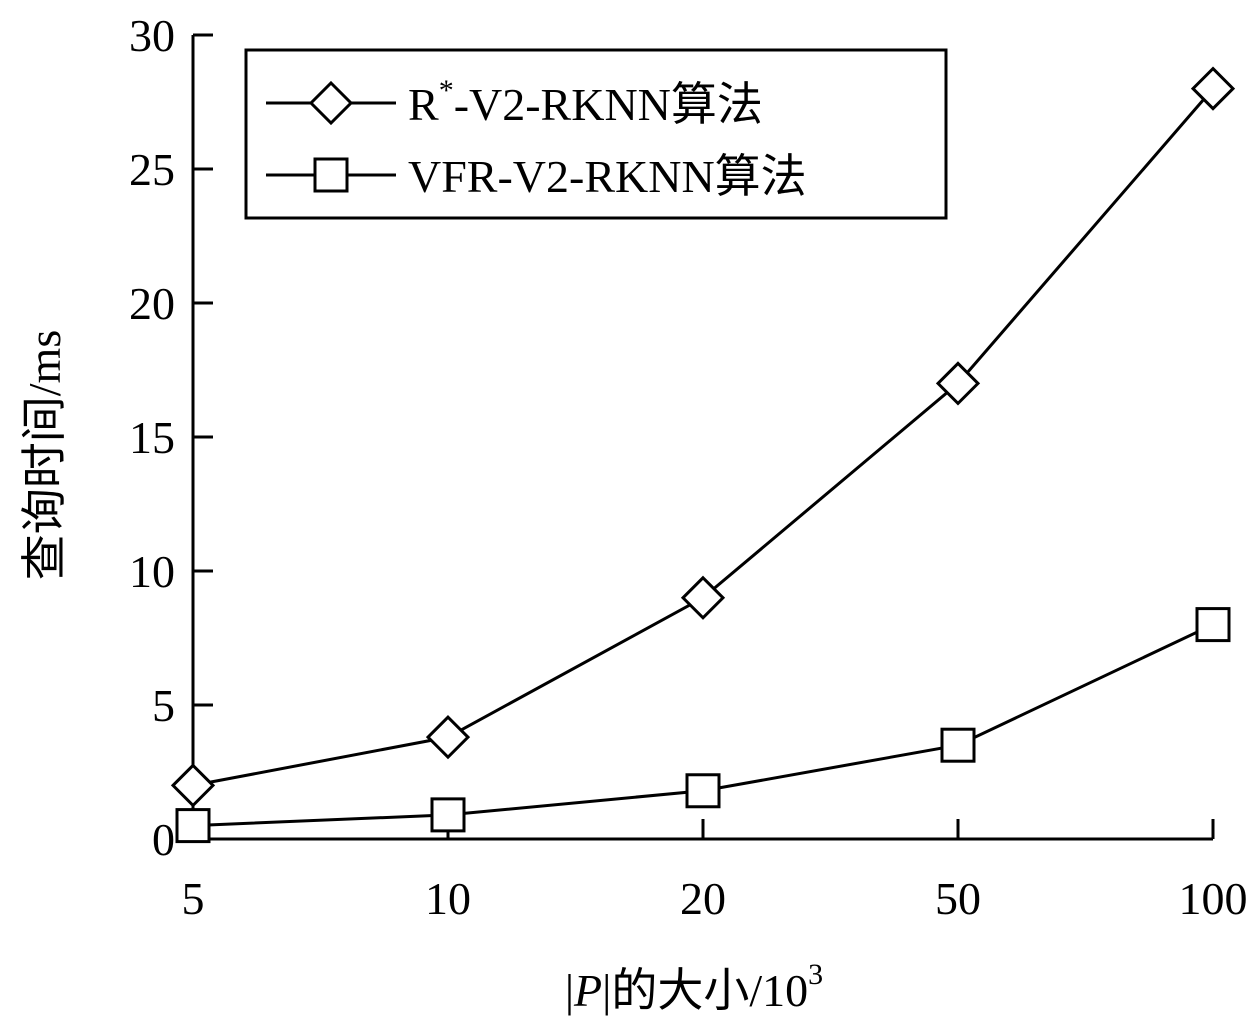 This screenshot has width=1255, height=1021. Describe the element at coordinates (152, 437) in the screenshot. I see `y-tick-label-15: 15` at that location.